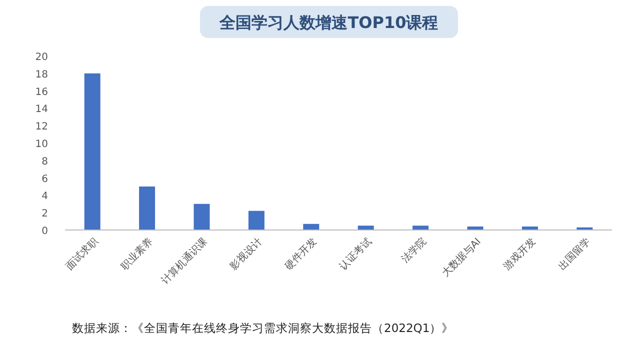 The height and width of the screenshot is (341, 640). What do you see at coordinates (462, 258) in the screenshot?
I see `x-tick-label: 大数据与AI` at bounding box center [462, 258].